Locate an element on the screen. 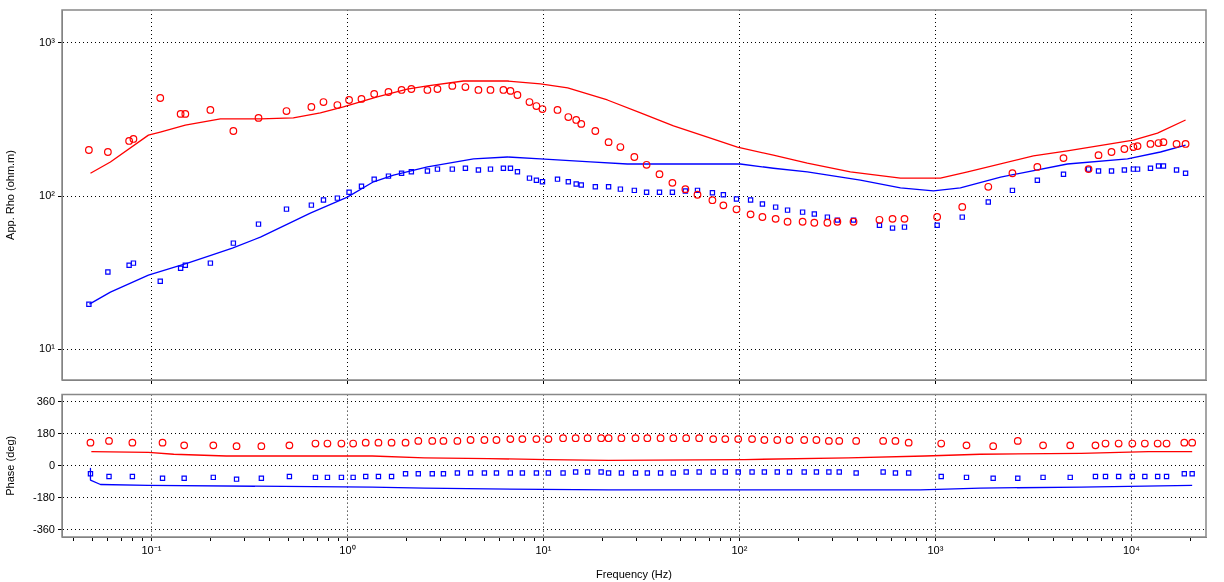 The width and height of the screenshot is (1224, 582). x-tick-label: 10⁰ is located at coordinates (347, 549).